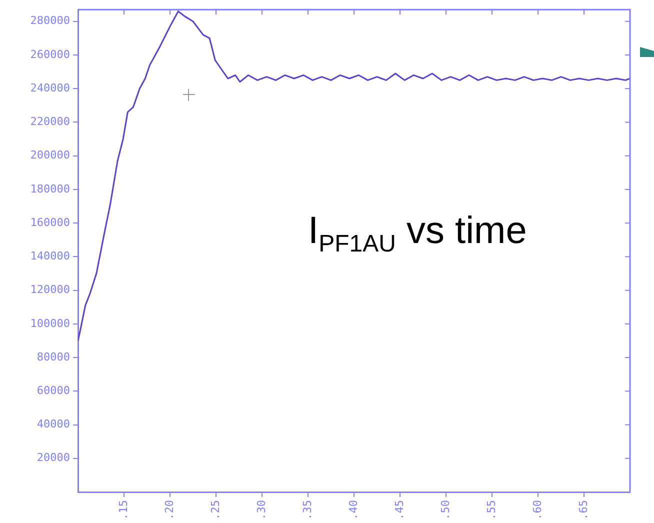 The width and height of the screenshot is (654, 523). I want to click on x-tick-label: .55, so click(491, 510).